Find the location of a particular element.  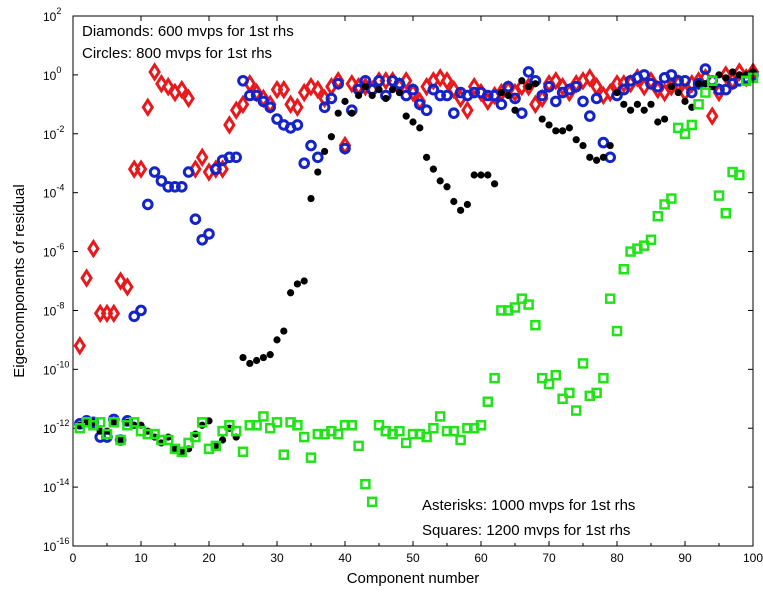

y-tick-label: 10⁻¹⁰ is located at coordinates (56, 368).